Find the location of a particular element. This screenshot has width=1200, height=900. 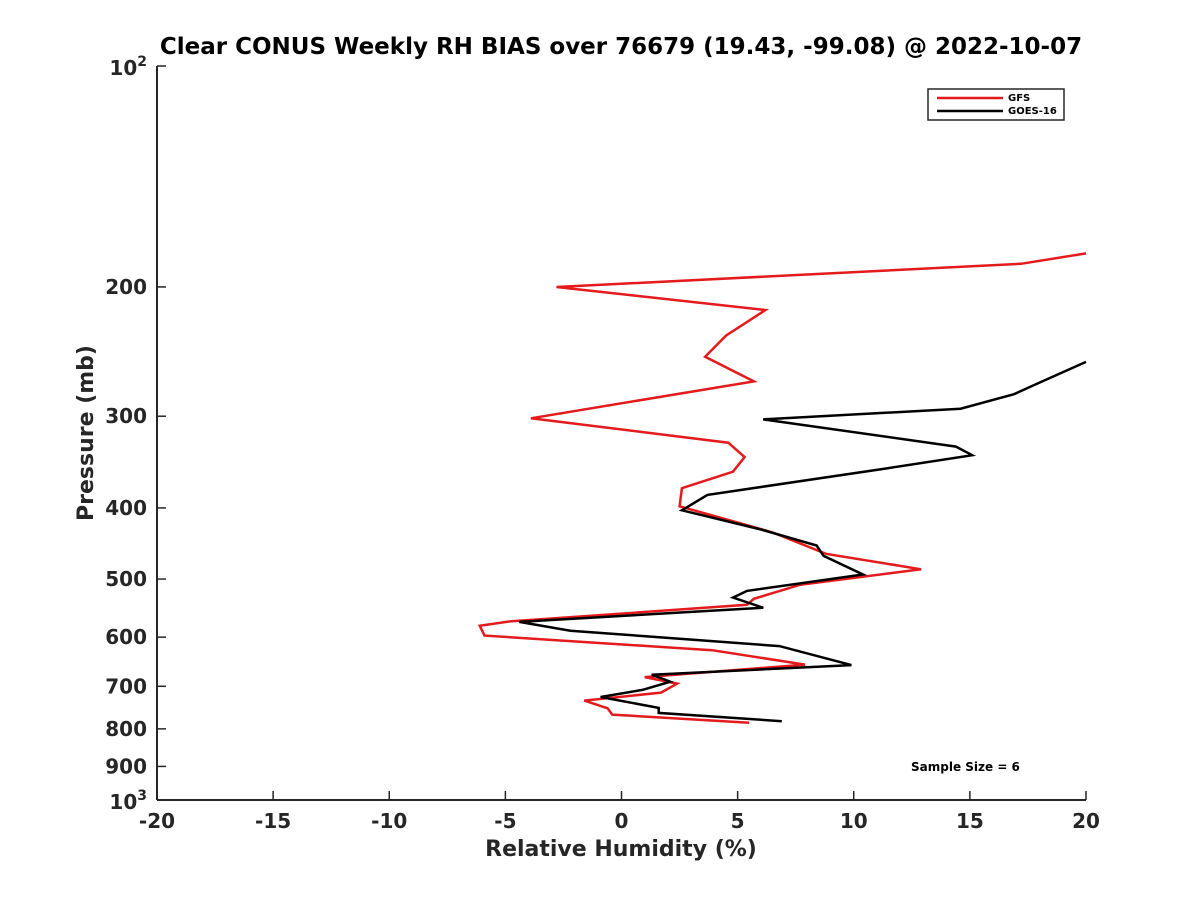

x-tick-label: 5 is located at coordinates (738, 821).